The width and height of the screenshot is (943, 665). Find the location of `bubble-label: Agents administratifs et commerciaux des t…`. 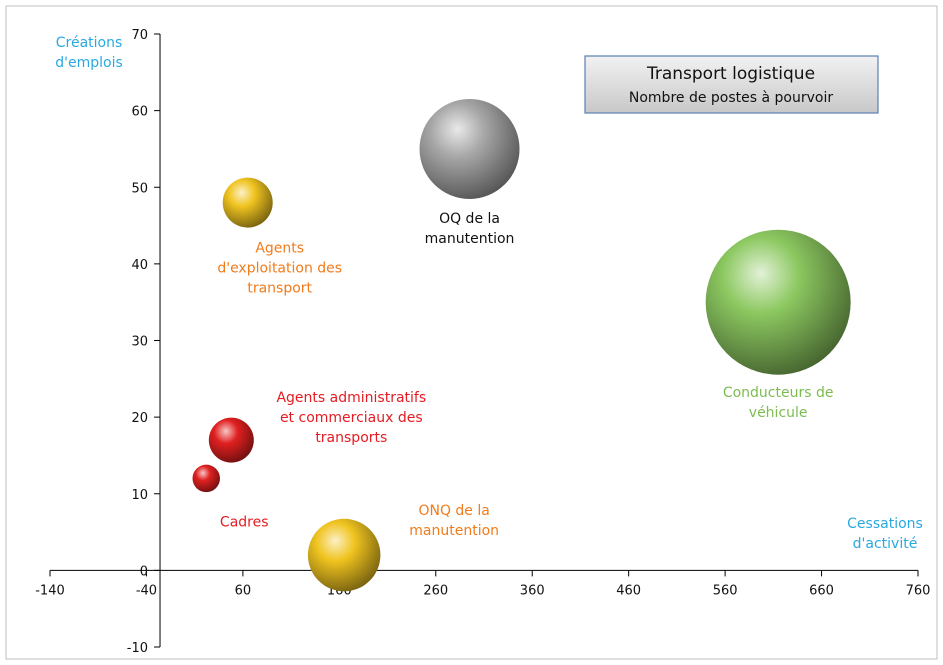

bubble-label: Agents administratifs et commerciaux des t… is located at coordinates (351, 418).